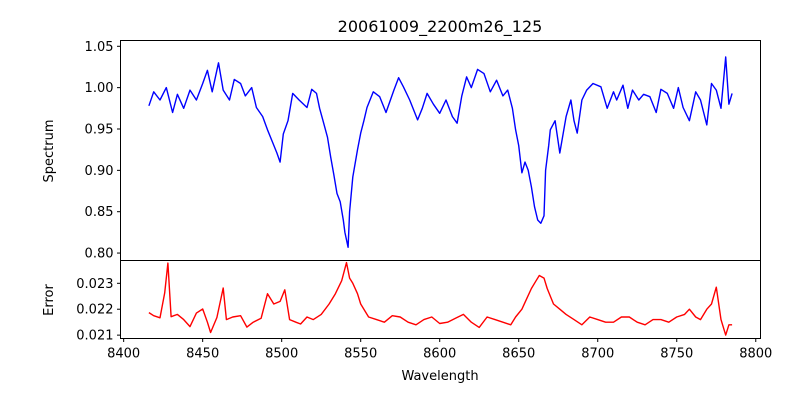 The image size is (800, 400). What do you see at coordinates (99, 212) in the screenshot?
I see `y-tick-label: 0.85` at bounding box center [99, 212].